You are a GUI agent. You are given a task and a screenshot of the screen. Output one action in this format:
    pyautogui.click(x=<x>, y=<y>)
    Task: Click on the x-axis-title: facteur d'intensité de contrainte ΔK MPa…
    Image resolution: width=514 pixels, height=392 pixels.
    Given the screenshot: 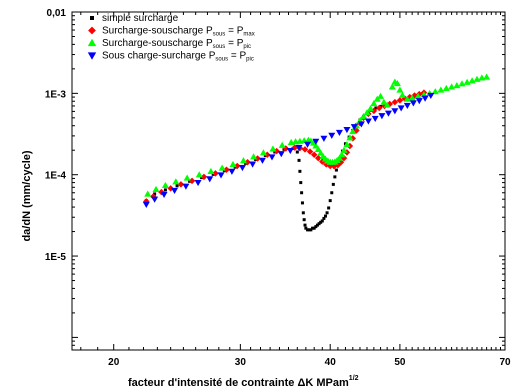 What is the action you would take?
    pyautogui.click(x=243, y=382)
    